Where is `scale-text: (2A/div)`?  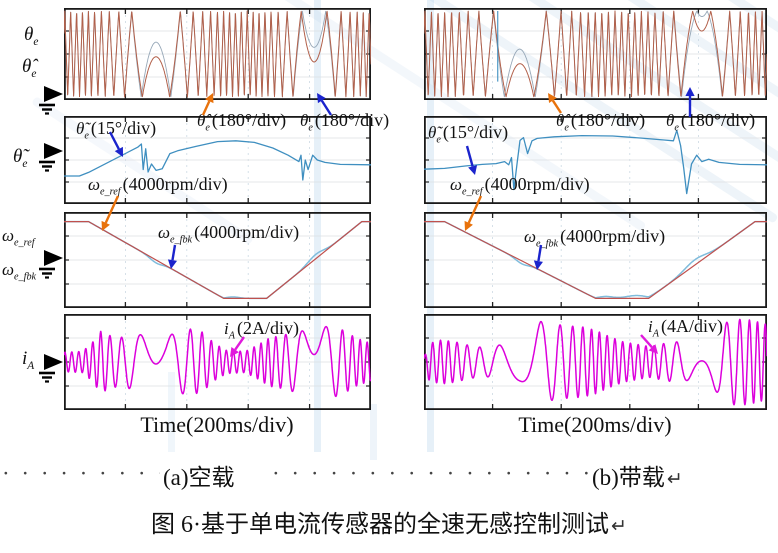 scale-text: (2A/div) is located at coordinates (267, 328).